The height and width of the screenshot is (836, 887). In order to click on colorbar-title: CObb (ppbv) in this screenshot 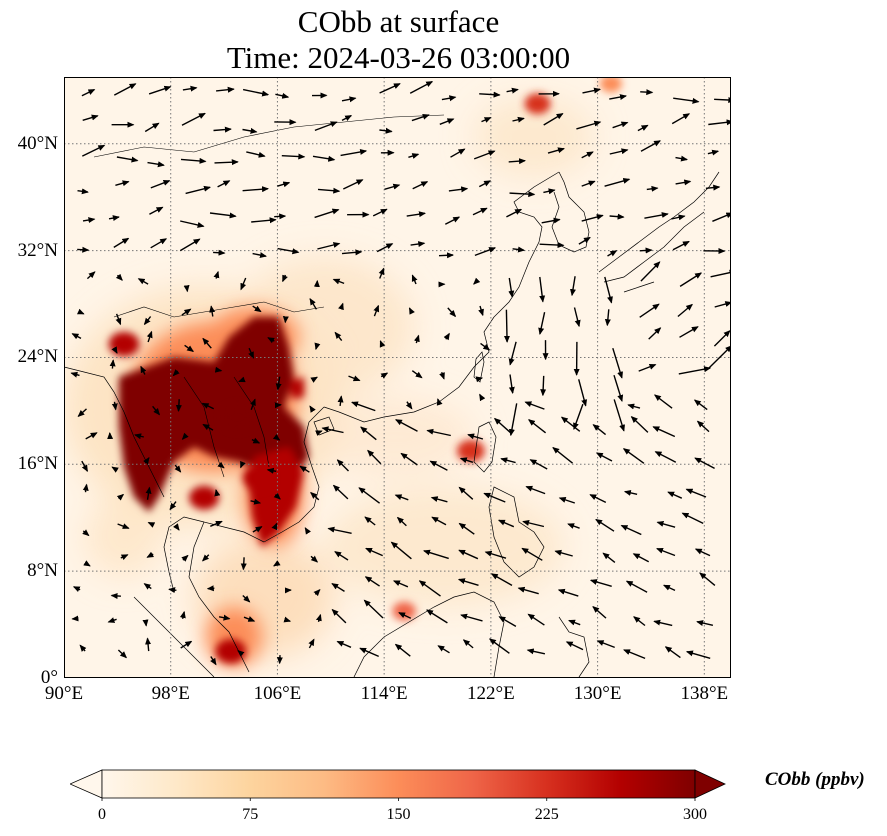, I will do `click(815, 779)`.